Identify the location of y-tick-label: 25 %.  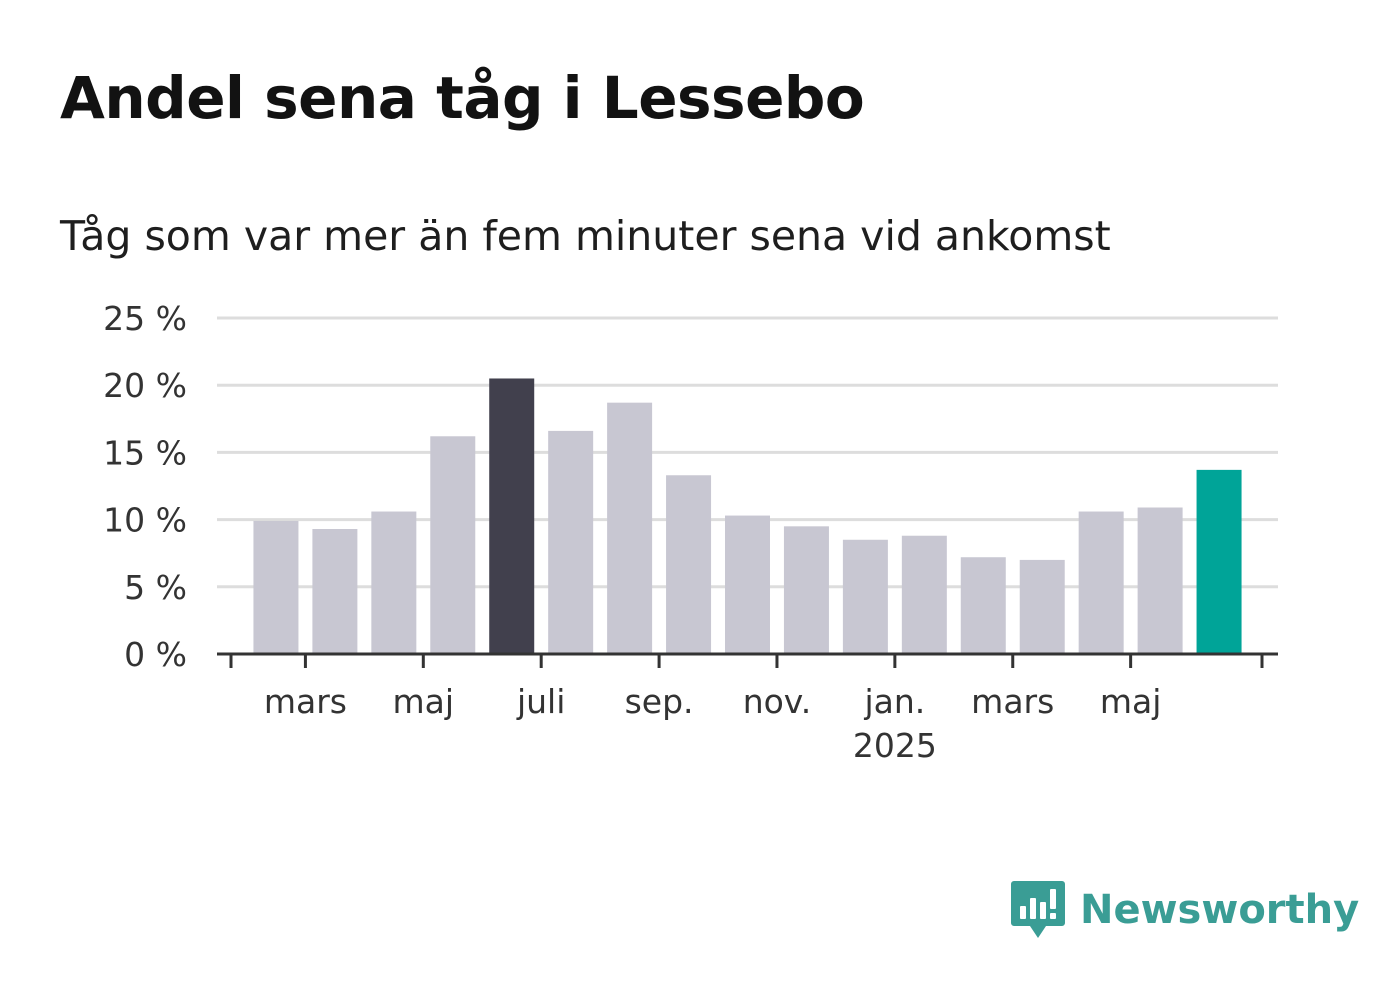
(145, 318).